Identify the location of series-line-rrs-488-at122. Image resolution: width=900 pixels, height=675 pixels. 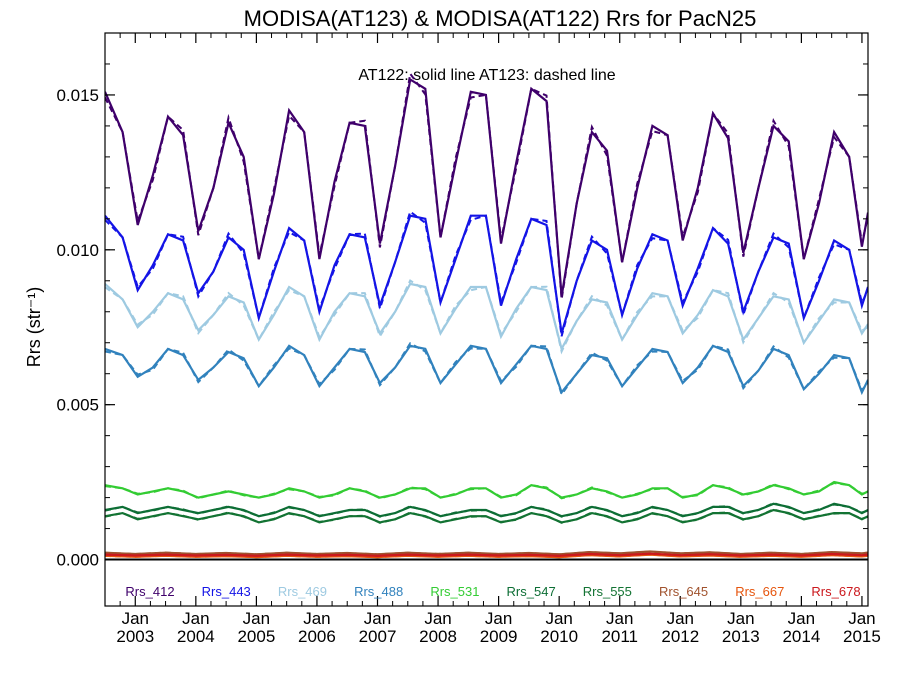
(486, 370).